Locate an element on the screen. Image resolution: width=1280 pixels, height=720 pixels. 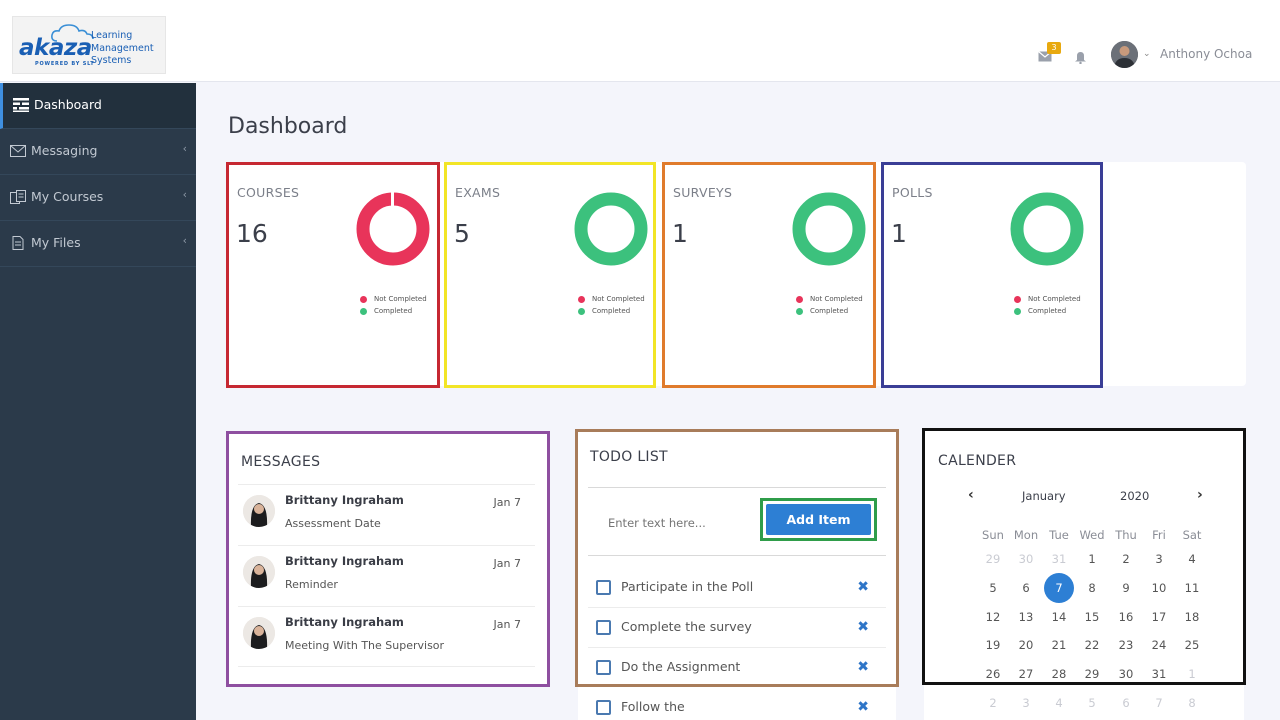
bell-icon is located at coordinates (1080, 57).